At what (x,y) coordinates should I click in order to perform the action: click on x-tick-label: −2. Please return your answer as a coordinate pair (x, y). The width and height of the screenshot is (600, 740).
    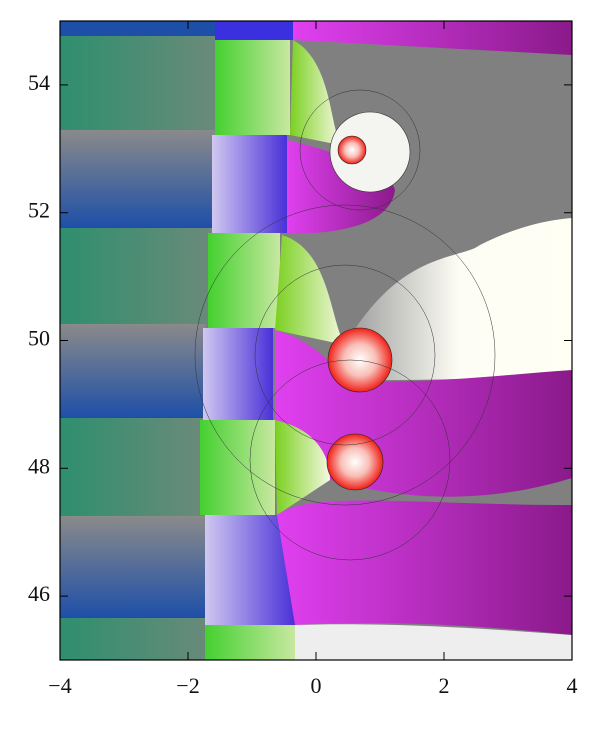
    Looking at the image, I should click on (187, 685).